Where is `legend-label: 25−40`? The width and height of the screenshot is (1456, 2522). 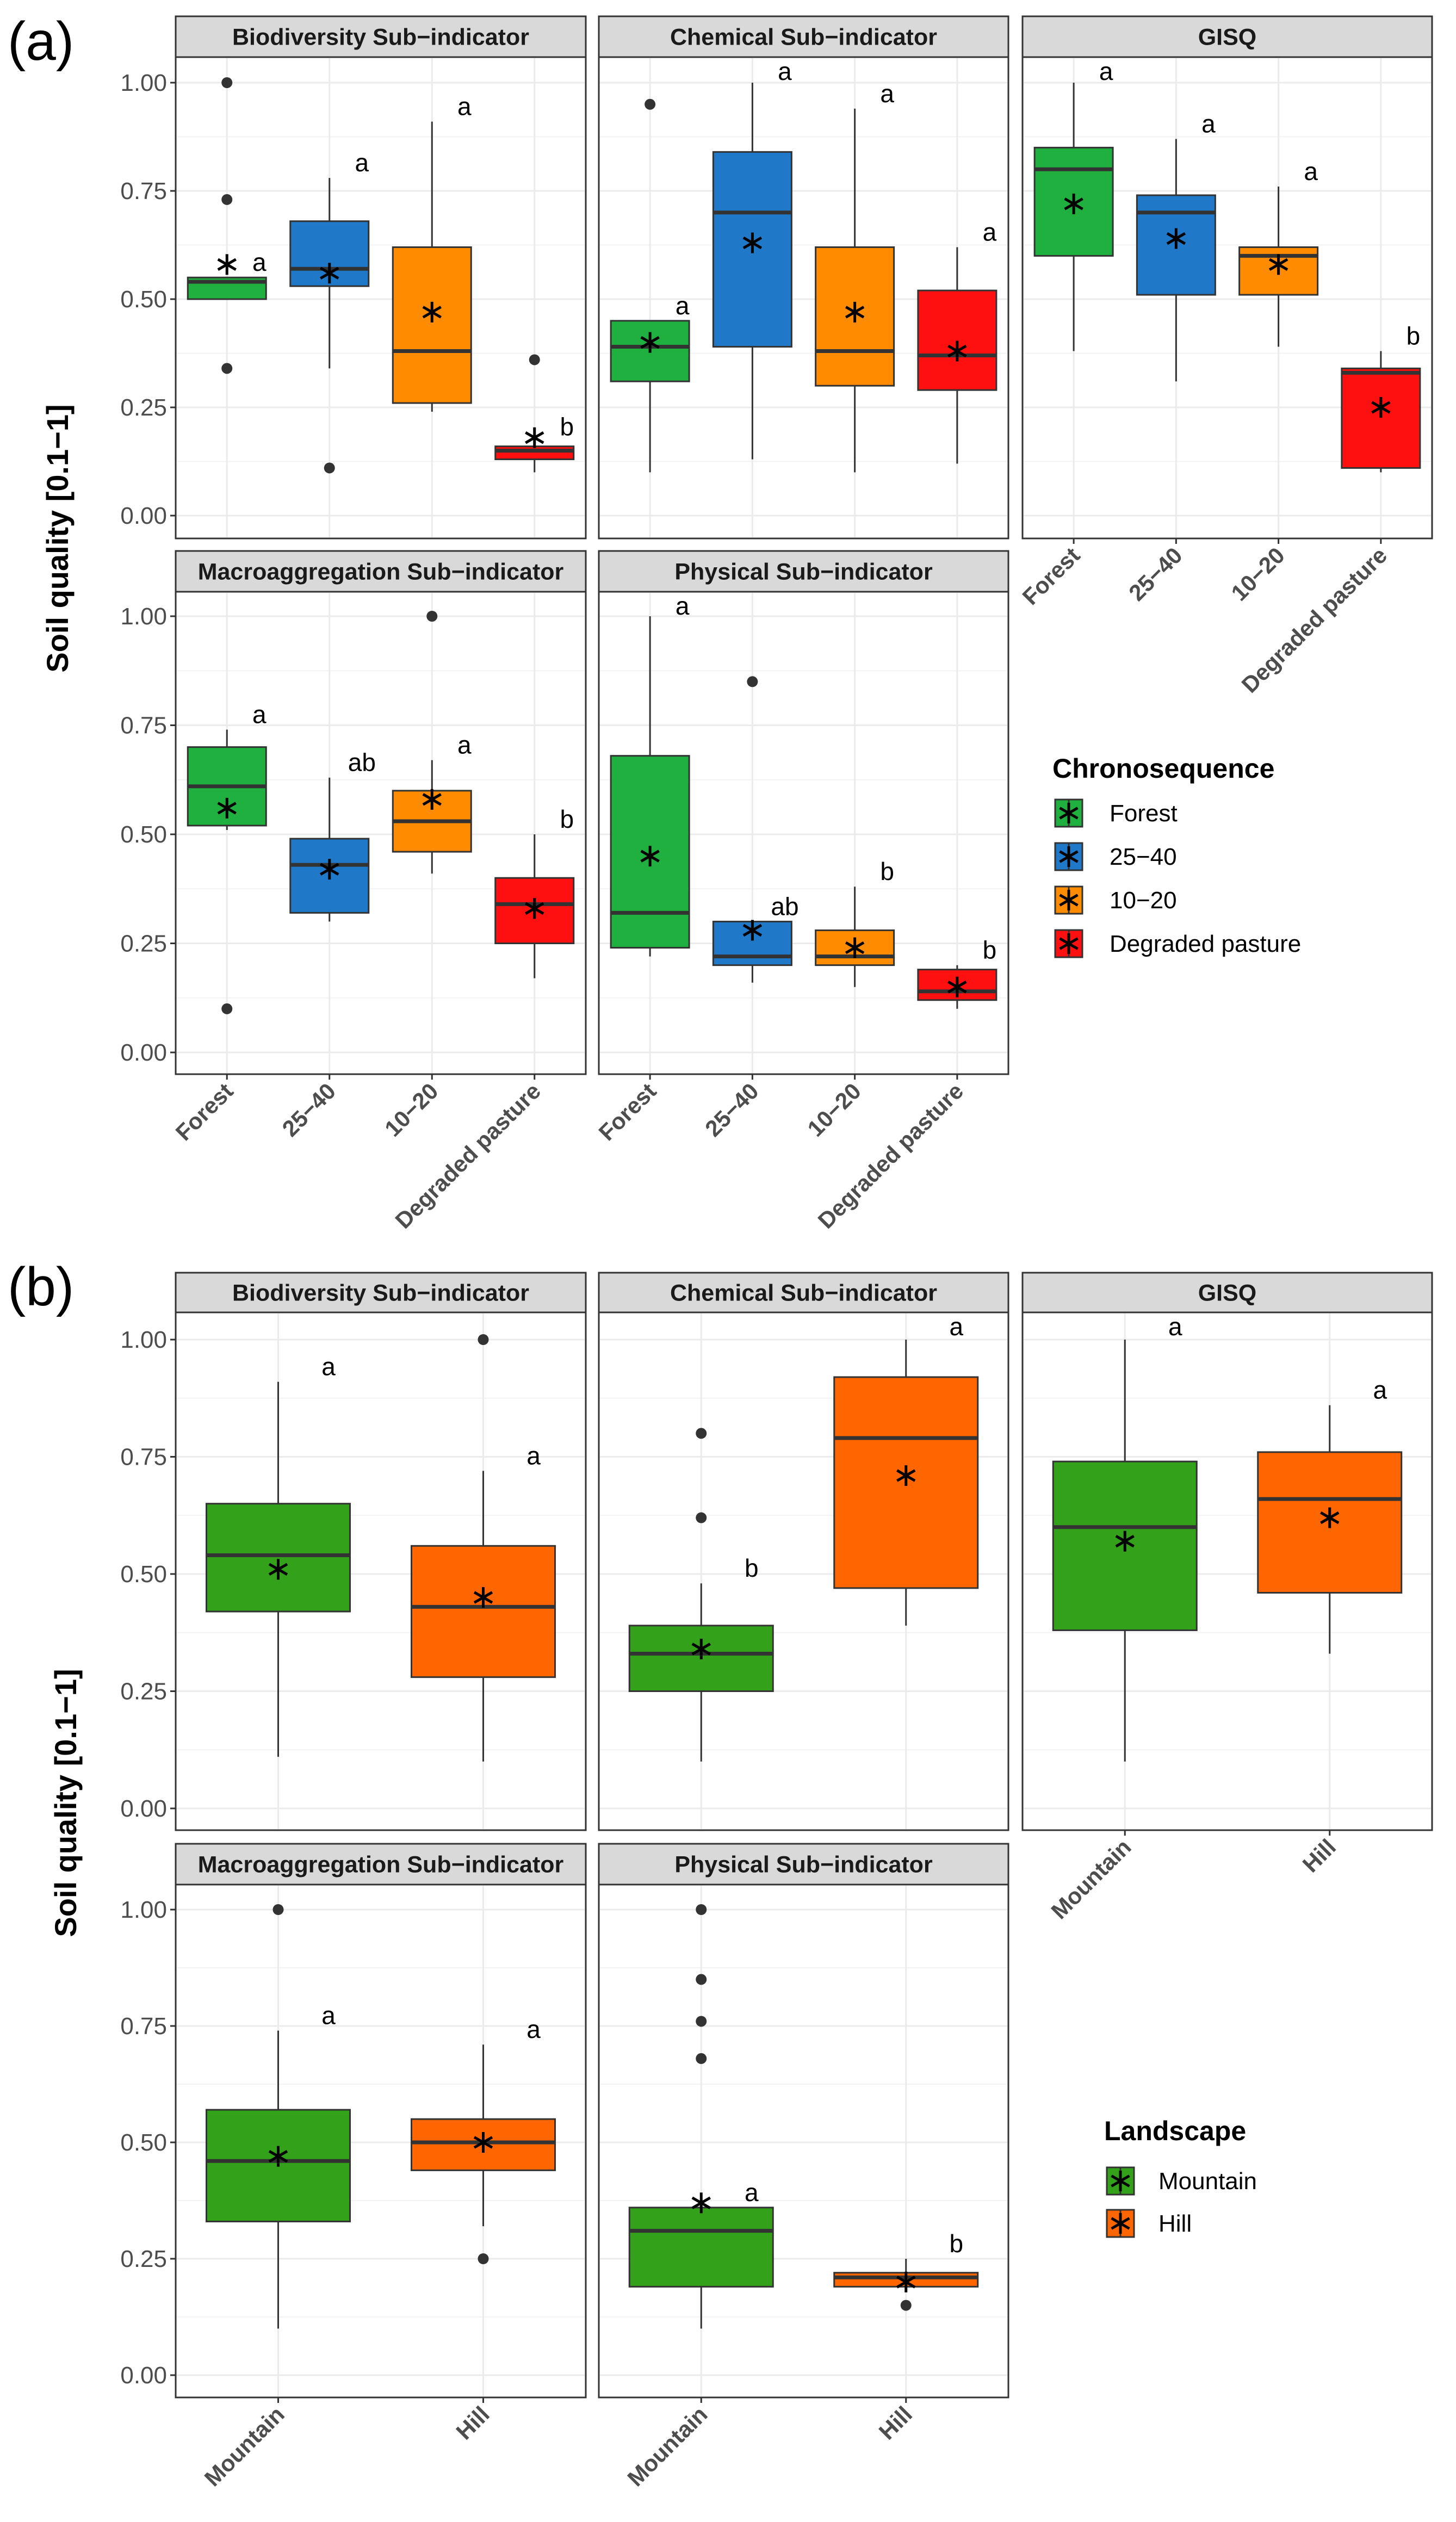 legend-label: 25−40 is located at coordinates (1143, 857).